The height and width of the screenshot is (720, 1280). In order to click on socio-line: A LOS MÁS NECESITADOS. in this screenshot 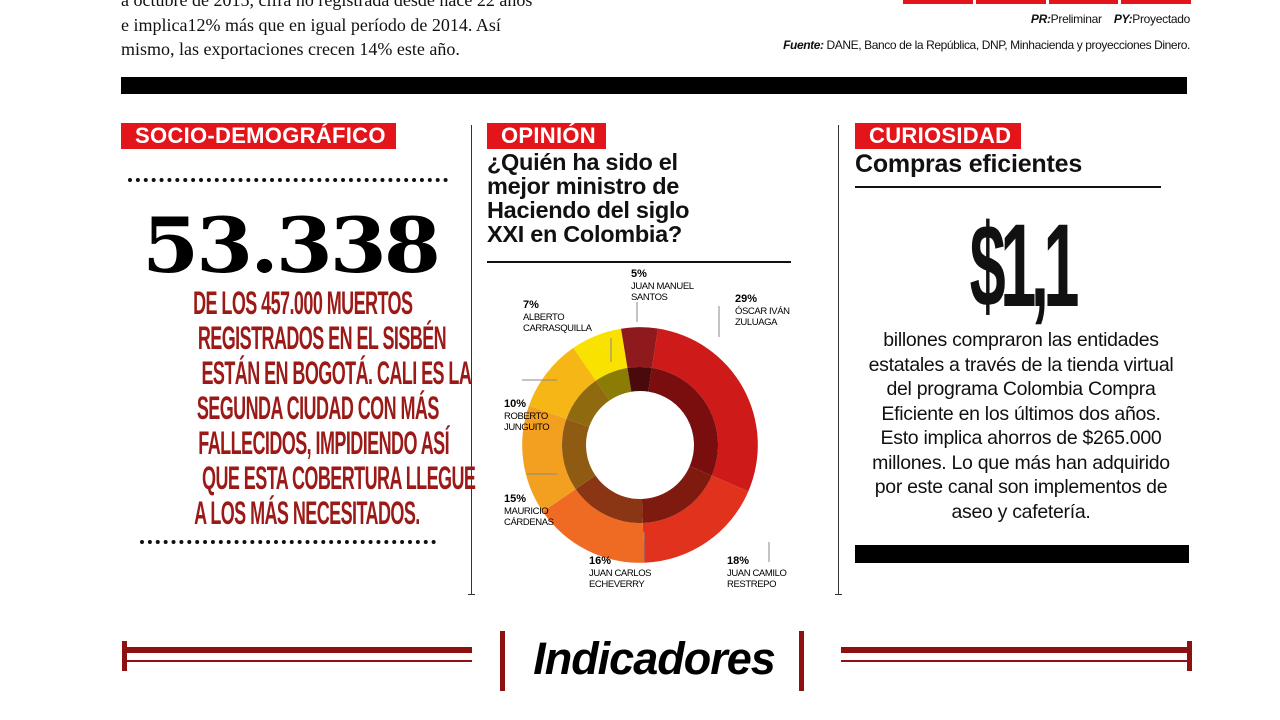, I will do `click(290, 513)`.